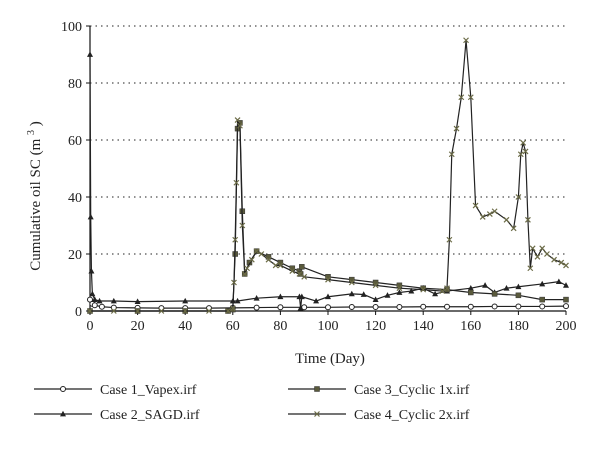 The width and height of the screenshot is (600, 455). I want to click on series-4-point-44-stroke-b, so click(518, 197).